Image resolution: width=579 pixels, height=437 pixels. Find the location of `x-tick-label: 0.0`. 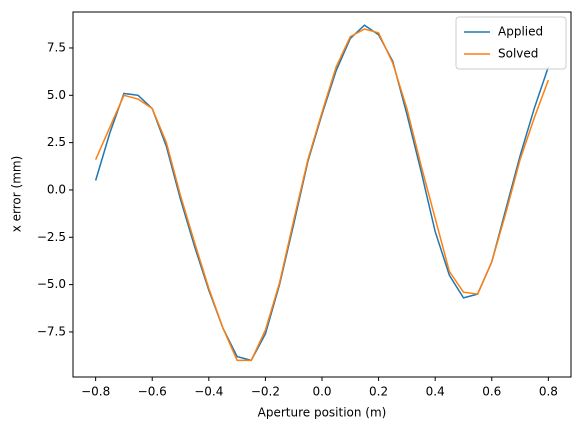

x-tick-label: 0.0 is located at coordinates (321, 392).